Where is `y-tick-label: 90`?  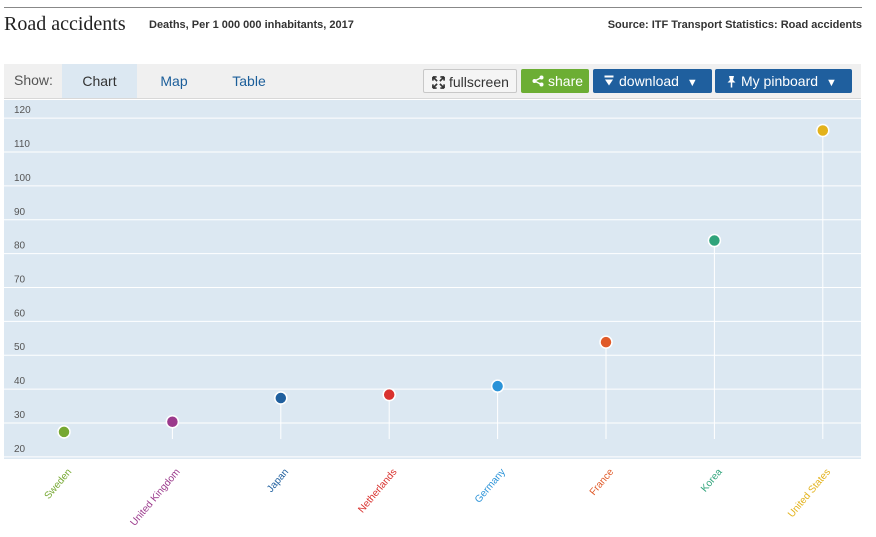
y-tick-label: 90 is located at coordinates (20, 212).